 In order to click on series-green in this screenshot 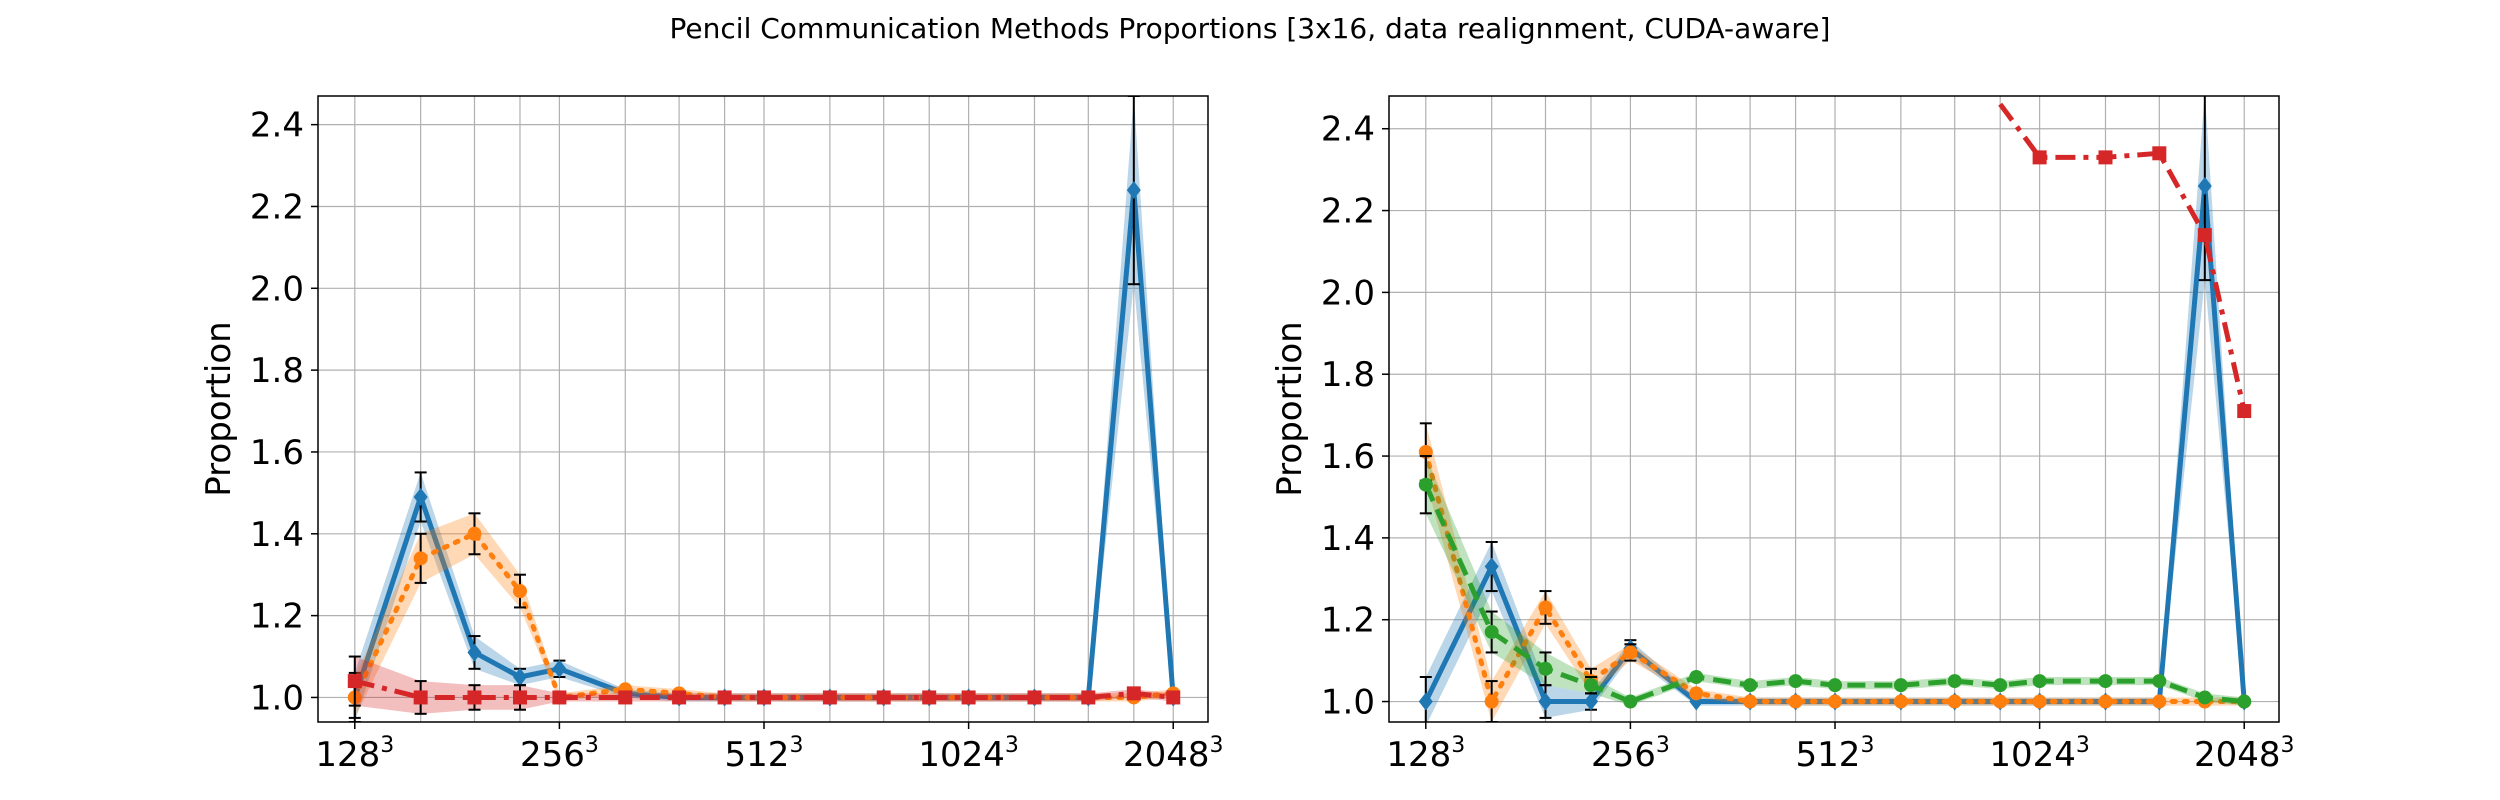, I will do `click(1835, 582)`.